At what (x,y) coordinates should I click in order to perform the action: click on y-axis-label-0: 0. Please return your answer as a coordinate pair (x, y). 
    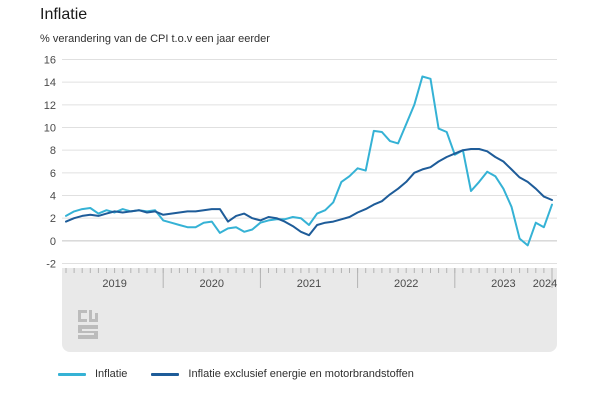
    Looking at the image, I should click on (53, 242).